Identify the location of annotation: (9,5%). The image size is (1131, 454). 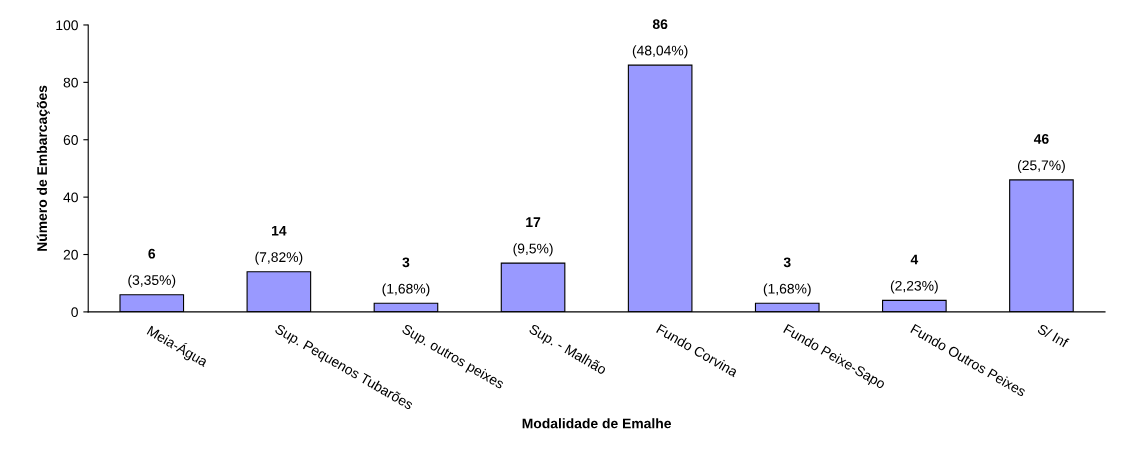
(533, 250).